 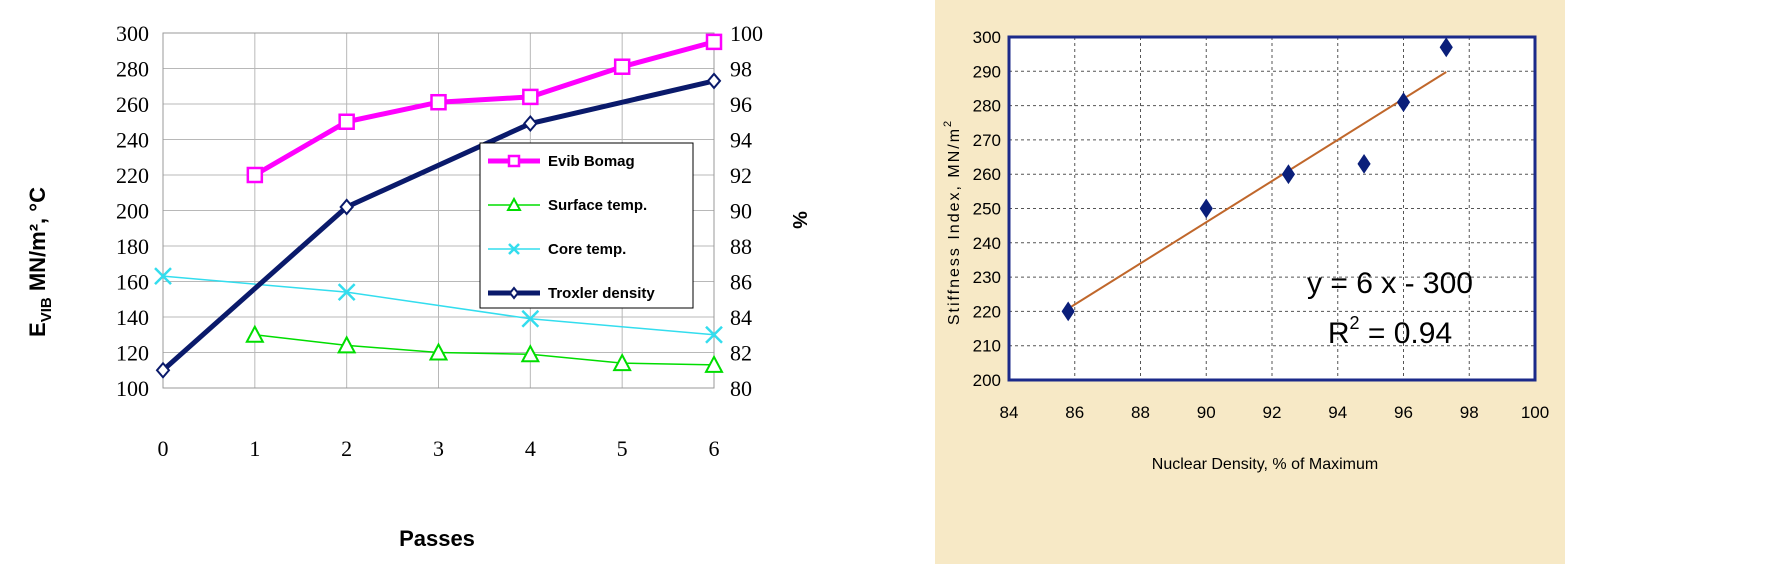 What do you see at coordinates (987, 174) in the screenshot?
I see `chart2-y-tick-label: 260` at bounding box center [987, 174].